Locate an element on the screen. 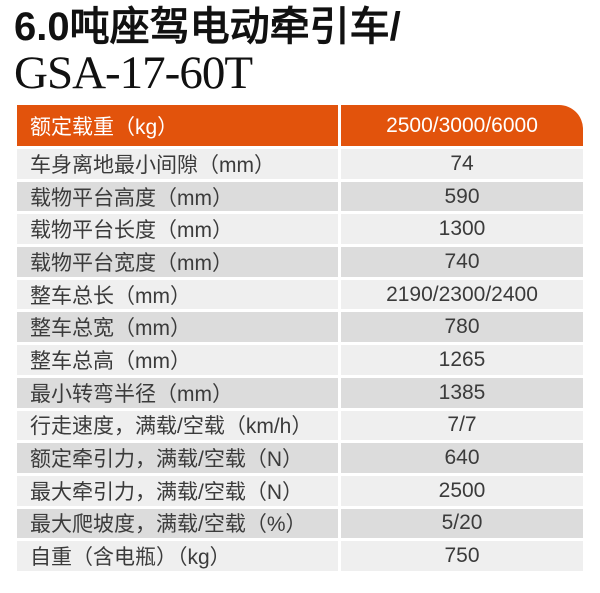  spec-row-label: 整车总长（mm） is located at coordinates (177, 294).